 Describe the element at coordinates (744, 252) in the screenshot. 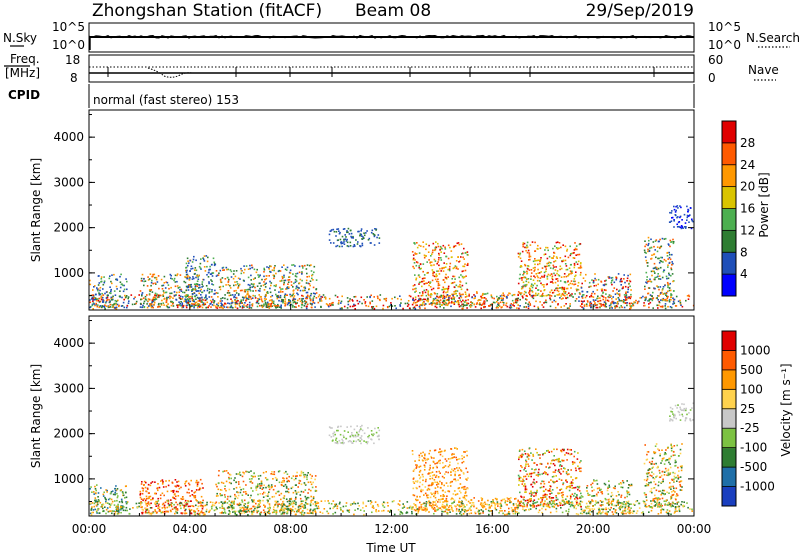

I see `colorbar-tick-label: 8` at that location.